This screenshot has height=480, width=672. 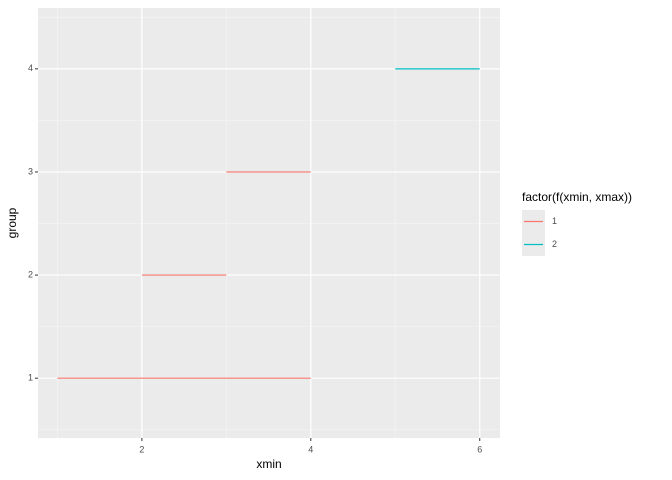 What do you see at coordinates (554, 221) in the screenshot?
I see `legend-label: 1` at bounding box center [554, 221].